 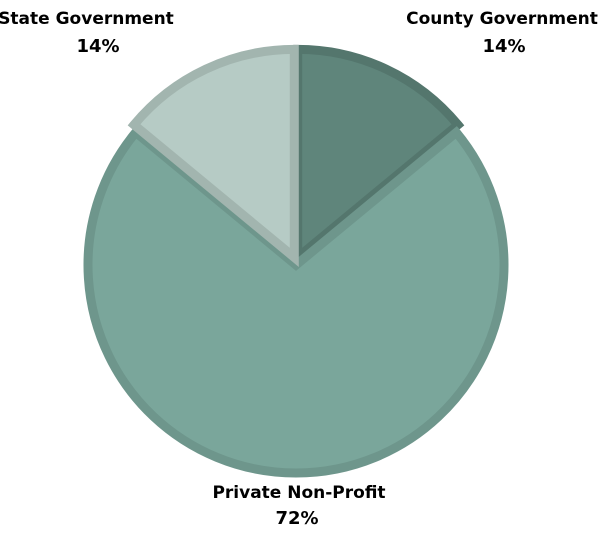 What do you see at coordinates (502, 19) in the screenshot?
I see `slice-label-county-government: County Government` at bounding box center [502, 19].